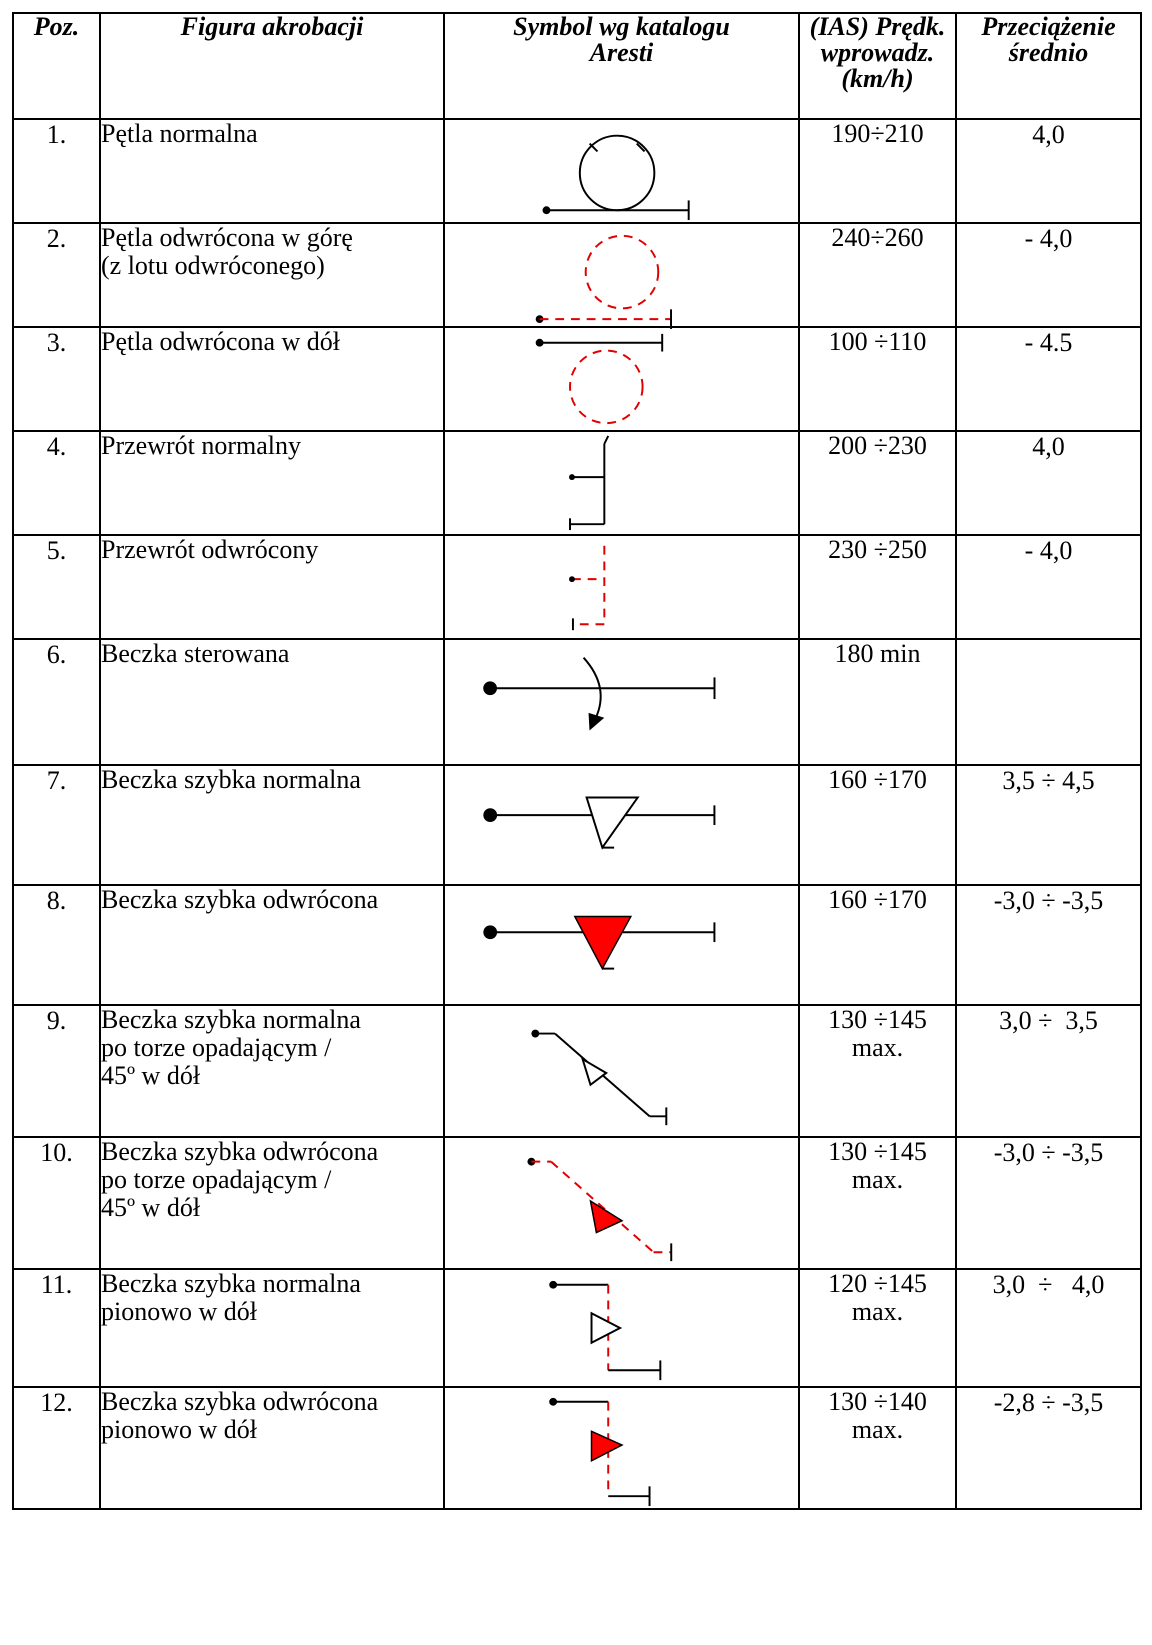 The image size is (1152, 1645). I want to click on average-g-load: 3,5 ÷ 4,5, so click(1048, 825).